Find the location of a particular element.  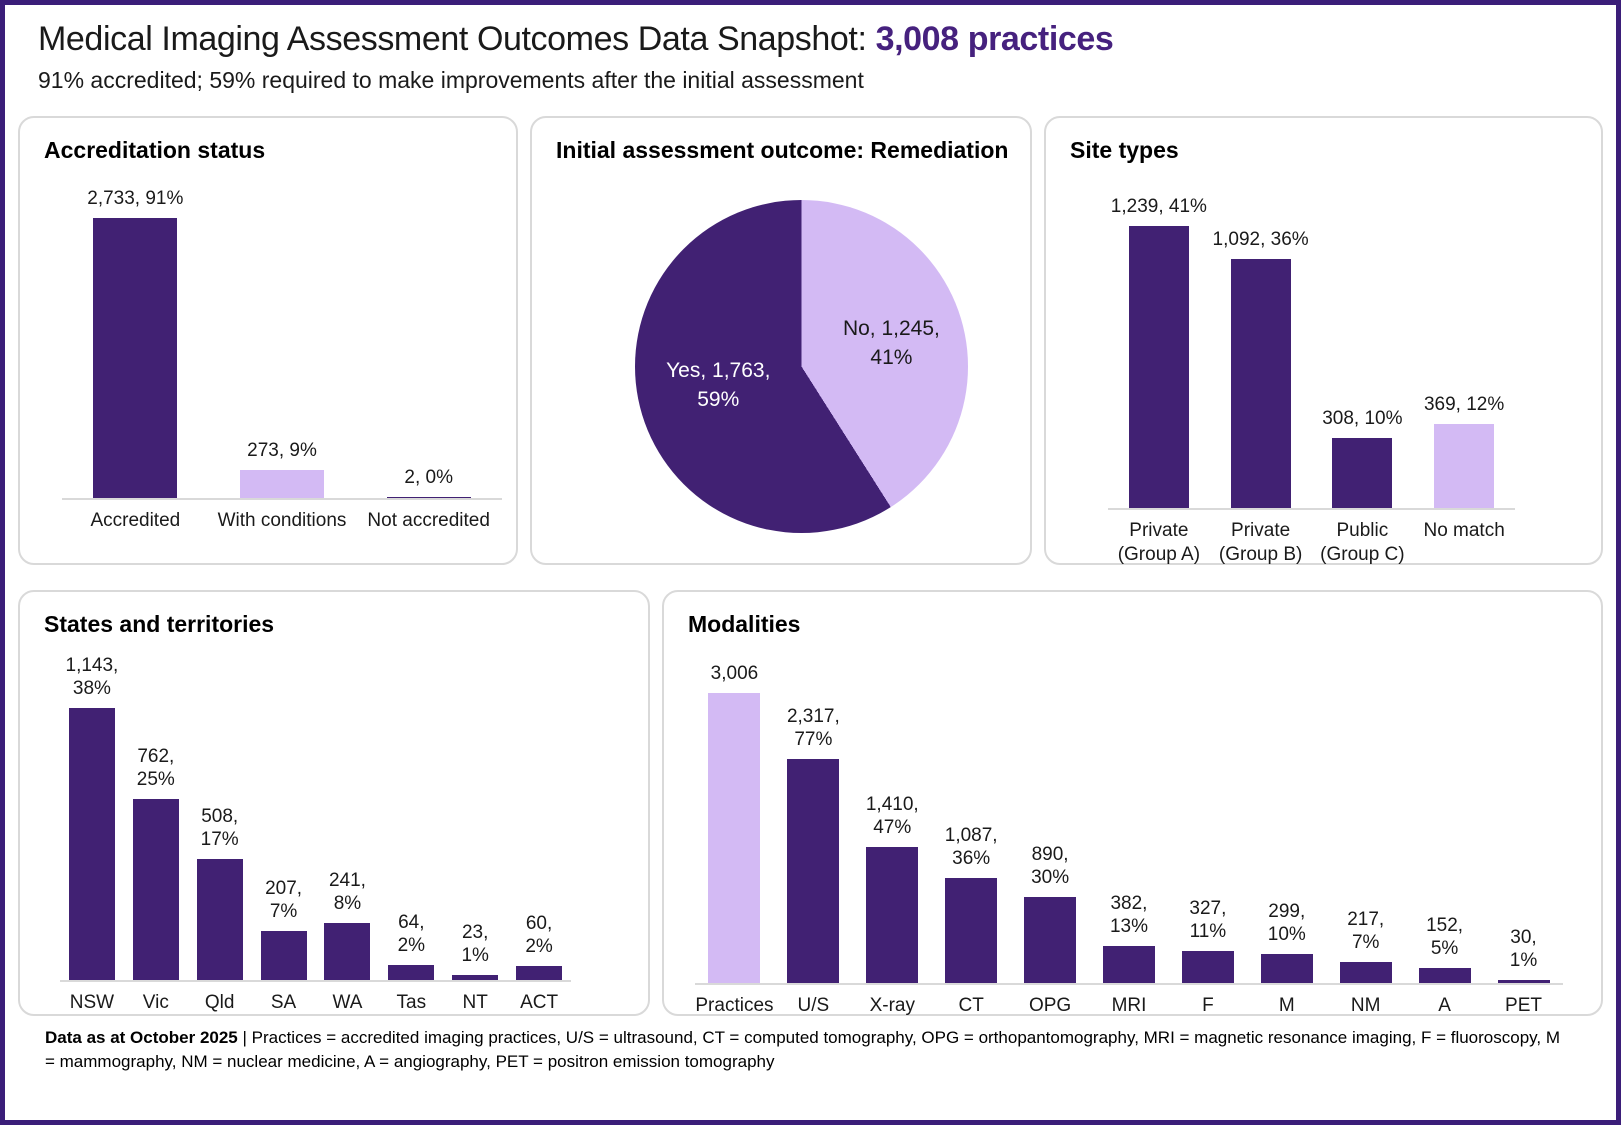

bar-f is located at coordinates (1207, 967).